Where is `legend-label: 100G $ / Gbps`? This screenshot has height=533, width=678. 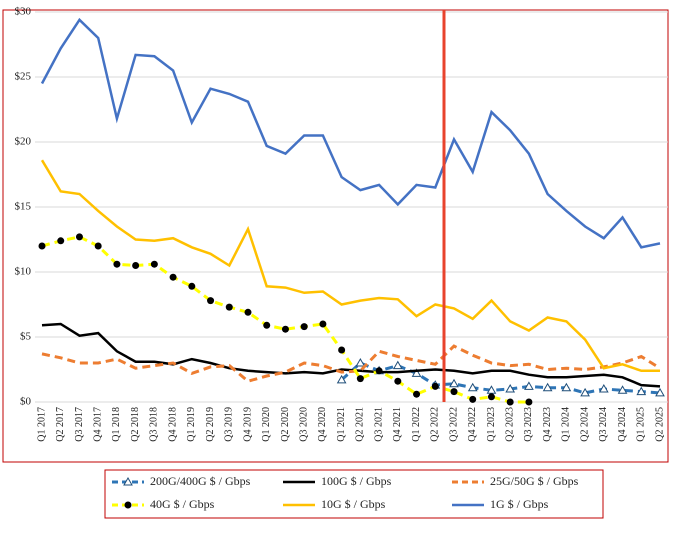 legend-label: 100G $ / Gbps is located at coordinates (356, 481).